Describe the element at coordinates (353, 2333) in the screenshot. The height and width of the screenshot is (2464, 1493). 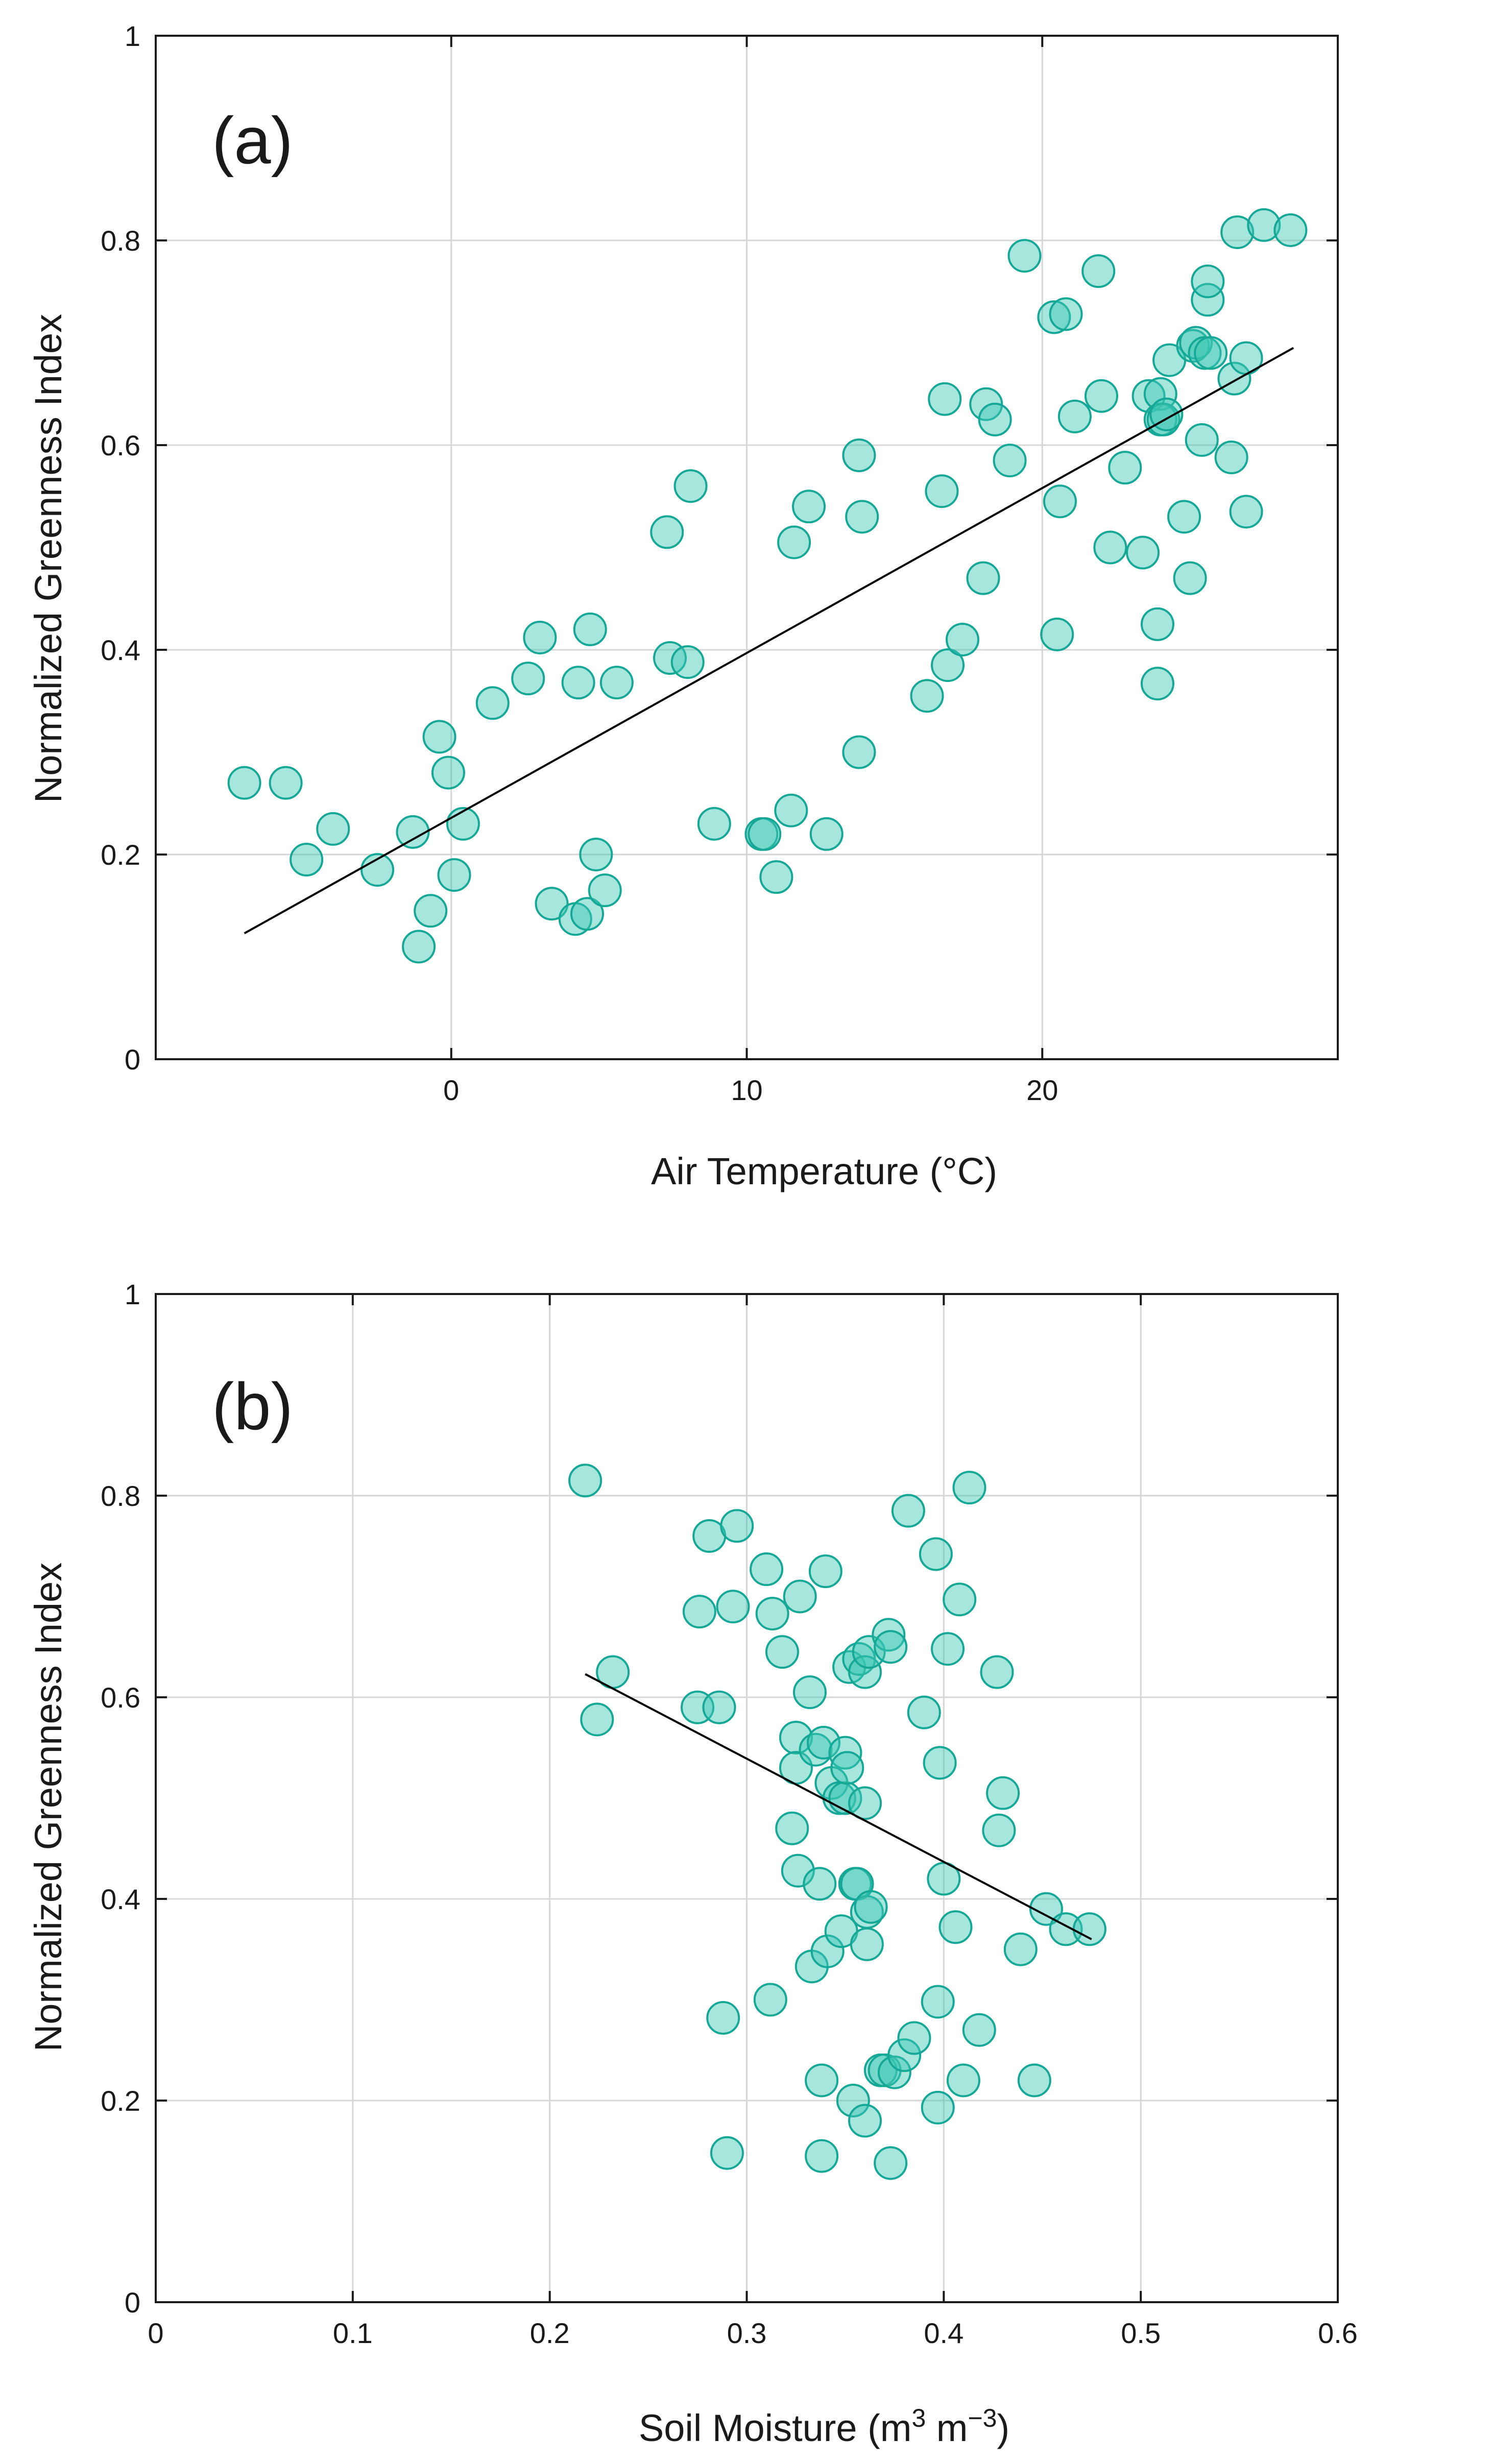
I see `x-tick-label: 0.1` at that location.